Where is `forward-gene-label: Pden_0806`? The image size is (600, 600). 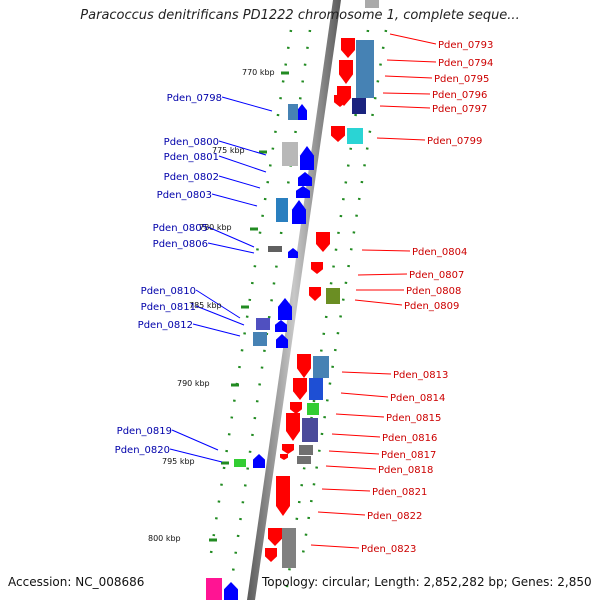
forward-gene-label: Pden_0806 is located at coordinates (180, 244).